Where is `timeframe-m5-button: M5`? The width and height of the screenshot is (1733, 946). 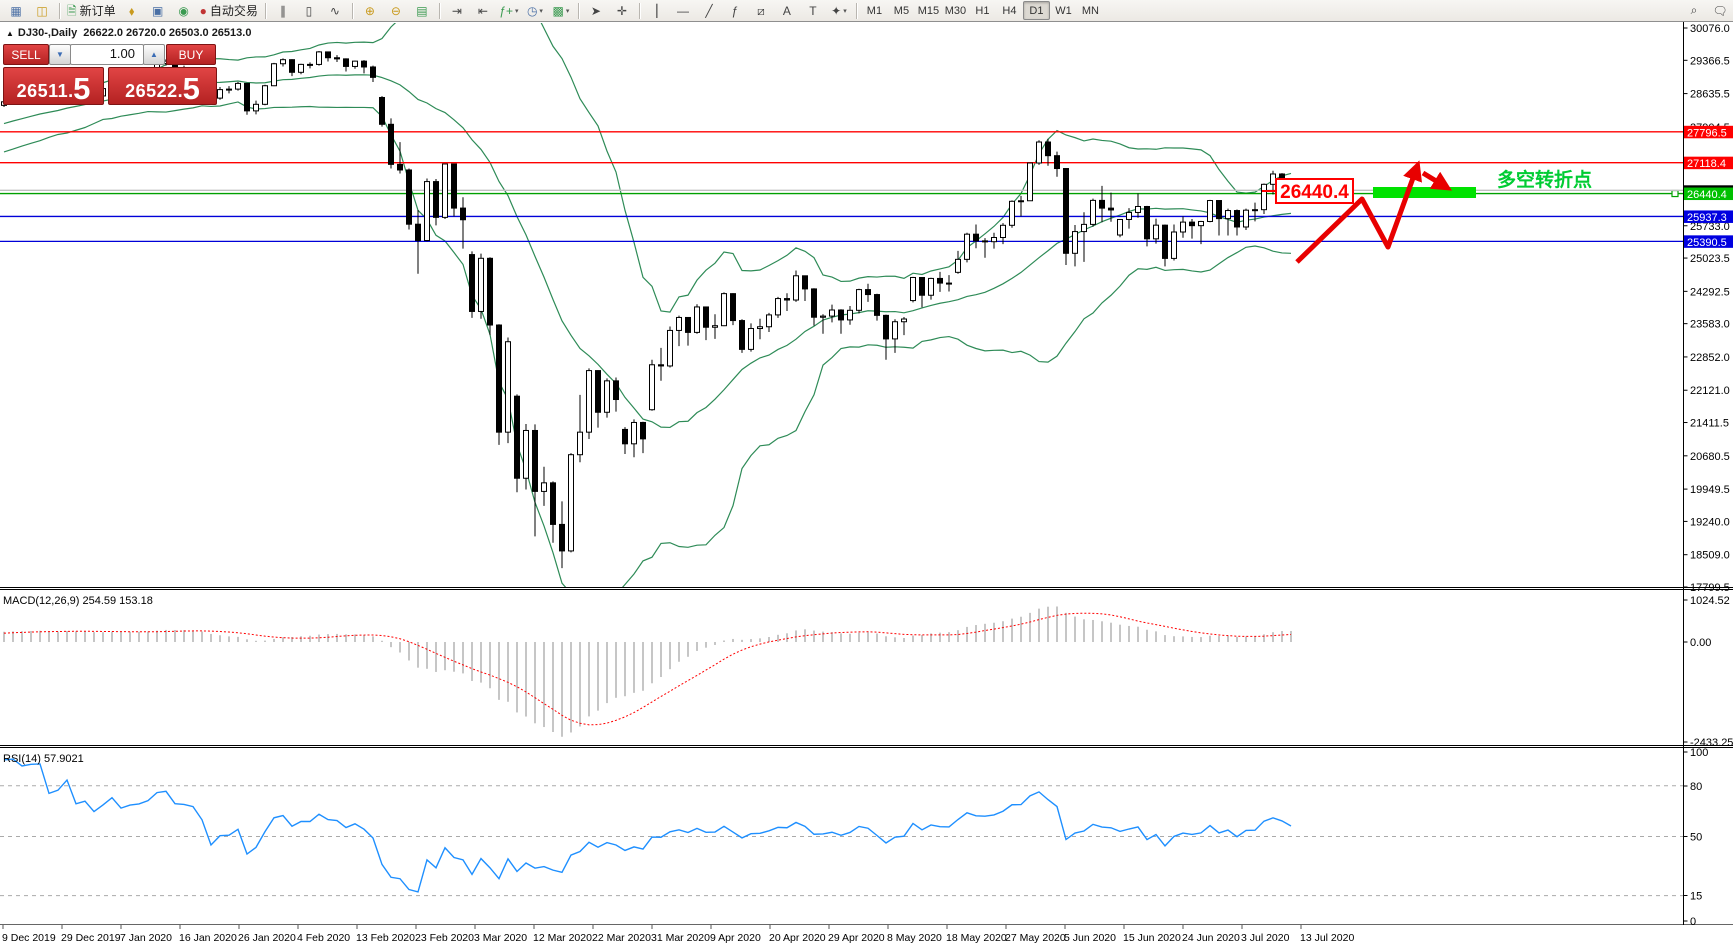
timeframe-m5-button: M5 is located at coordinates (901, 10).